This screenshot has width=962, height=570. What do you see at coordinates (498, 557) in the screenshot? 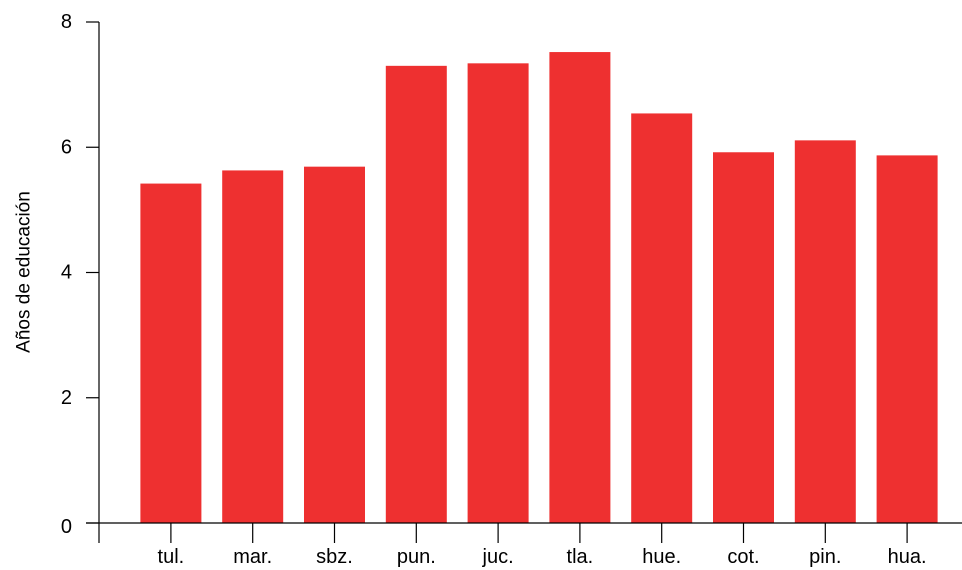
I see `x-tick-label: juc.` at bounding box center [498, 557].